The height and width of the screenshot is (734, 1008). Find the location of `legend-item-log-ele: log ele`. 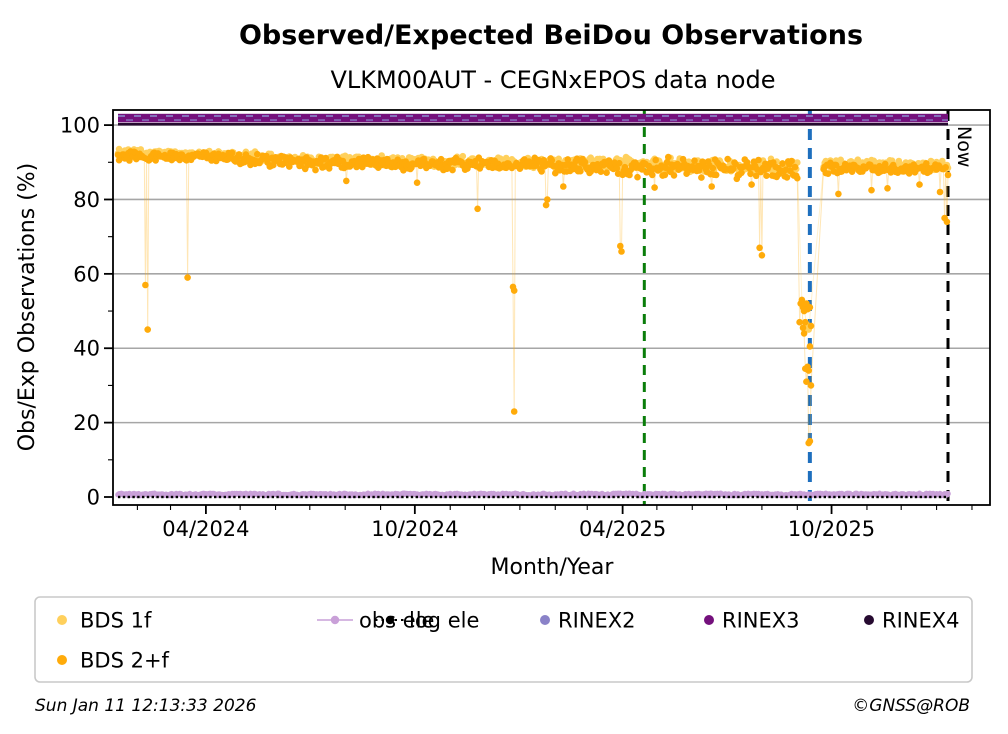

legend-item-log-ele: log ele is located at coordinates (427, 621).